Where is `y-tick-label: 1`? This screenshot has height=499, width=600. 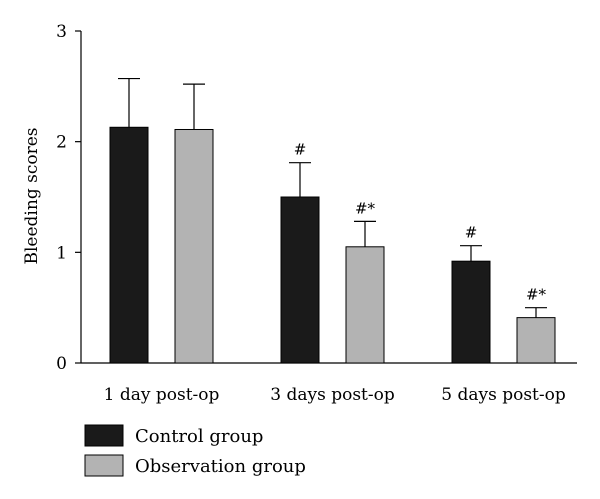 y-tick-label: 1 is located at coordinates (61, 253).